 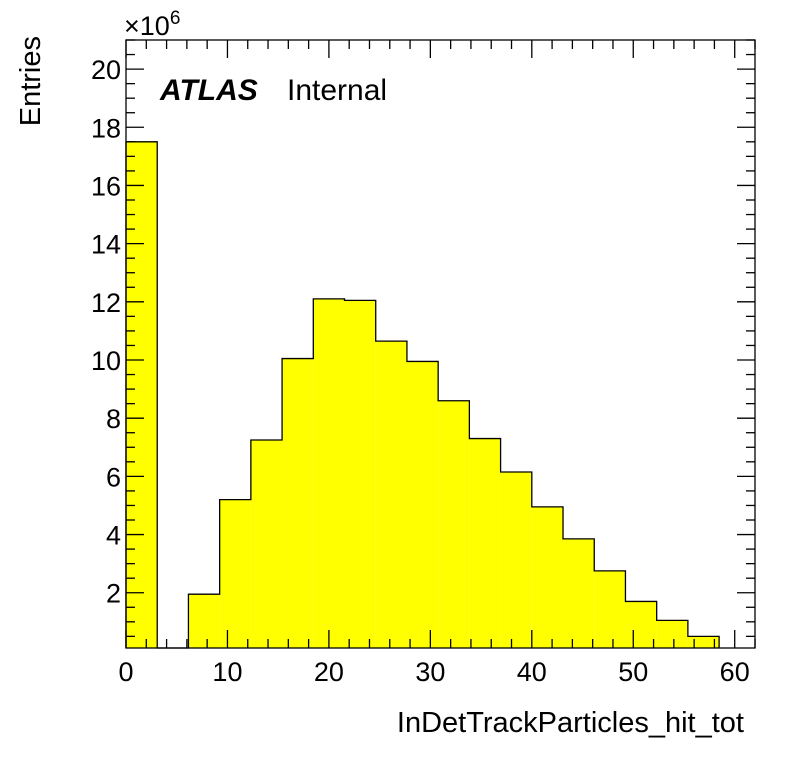 I want to click on internal-label: Internal, so click(x=337, y=90).